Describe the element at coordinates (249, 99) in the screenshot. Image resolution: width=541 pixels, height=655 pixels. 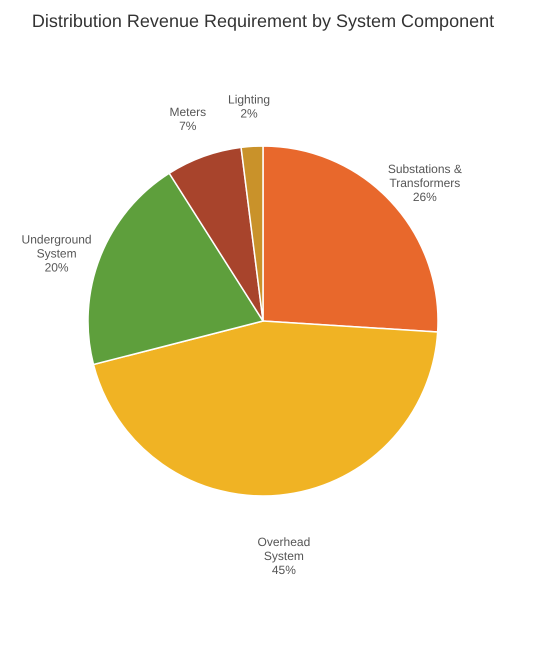
I see `slice-label: Lighting` at that location.